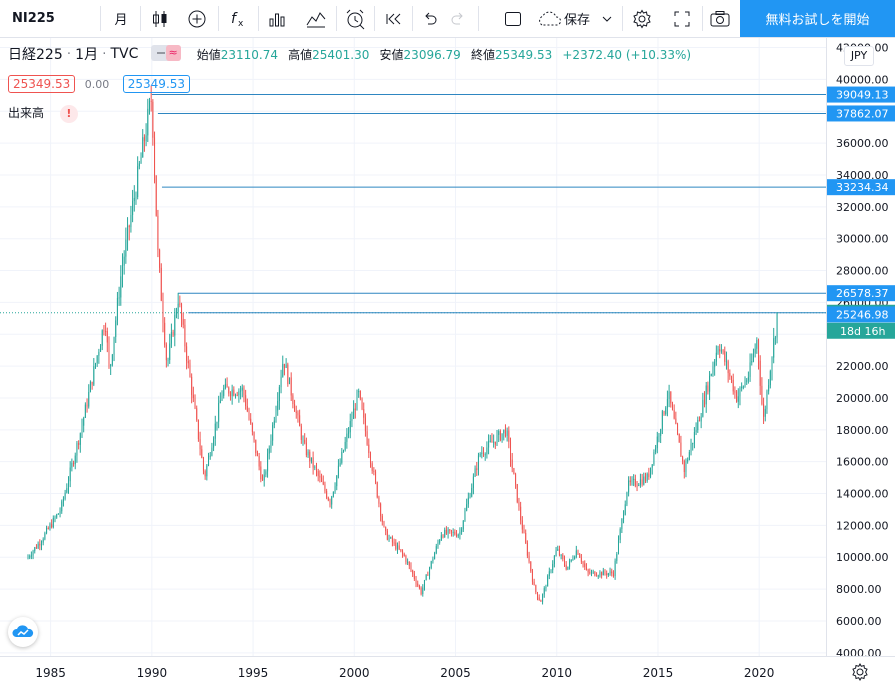 The width and height of the screenshot is (895, 692). What do you see at coordinates (859, 56) in the screenshot?
I see `currency-button: JPY` at bounding box center [859, 56].